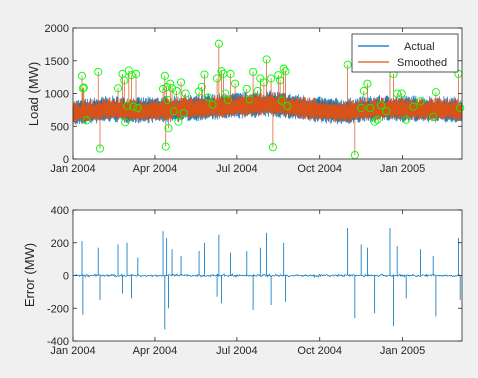 The image size is (478, 378). What do you see at coordinates (60, 244) in the screenshot?
I see `error-y-tick-label: 200` at bounding box center [60, 244].